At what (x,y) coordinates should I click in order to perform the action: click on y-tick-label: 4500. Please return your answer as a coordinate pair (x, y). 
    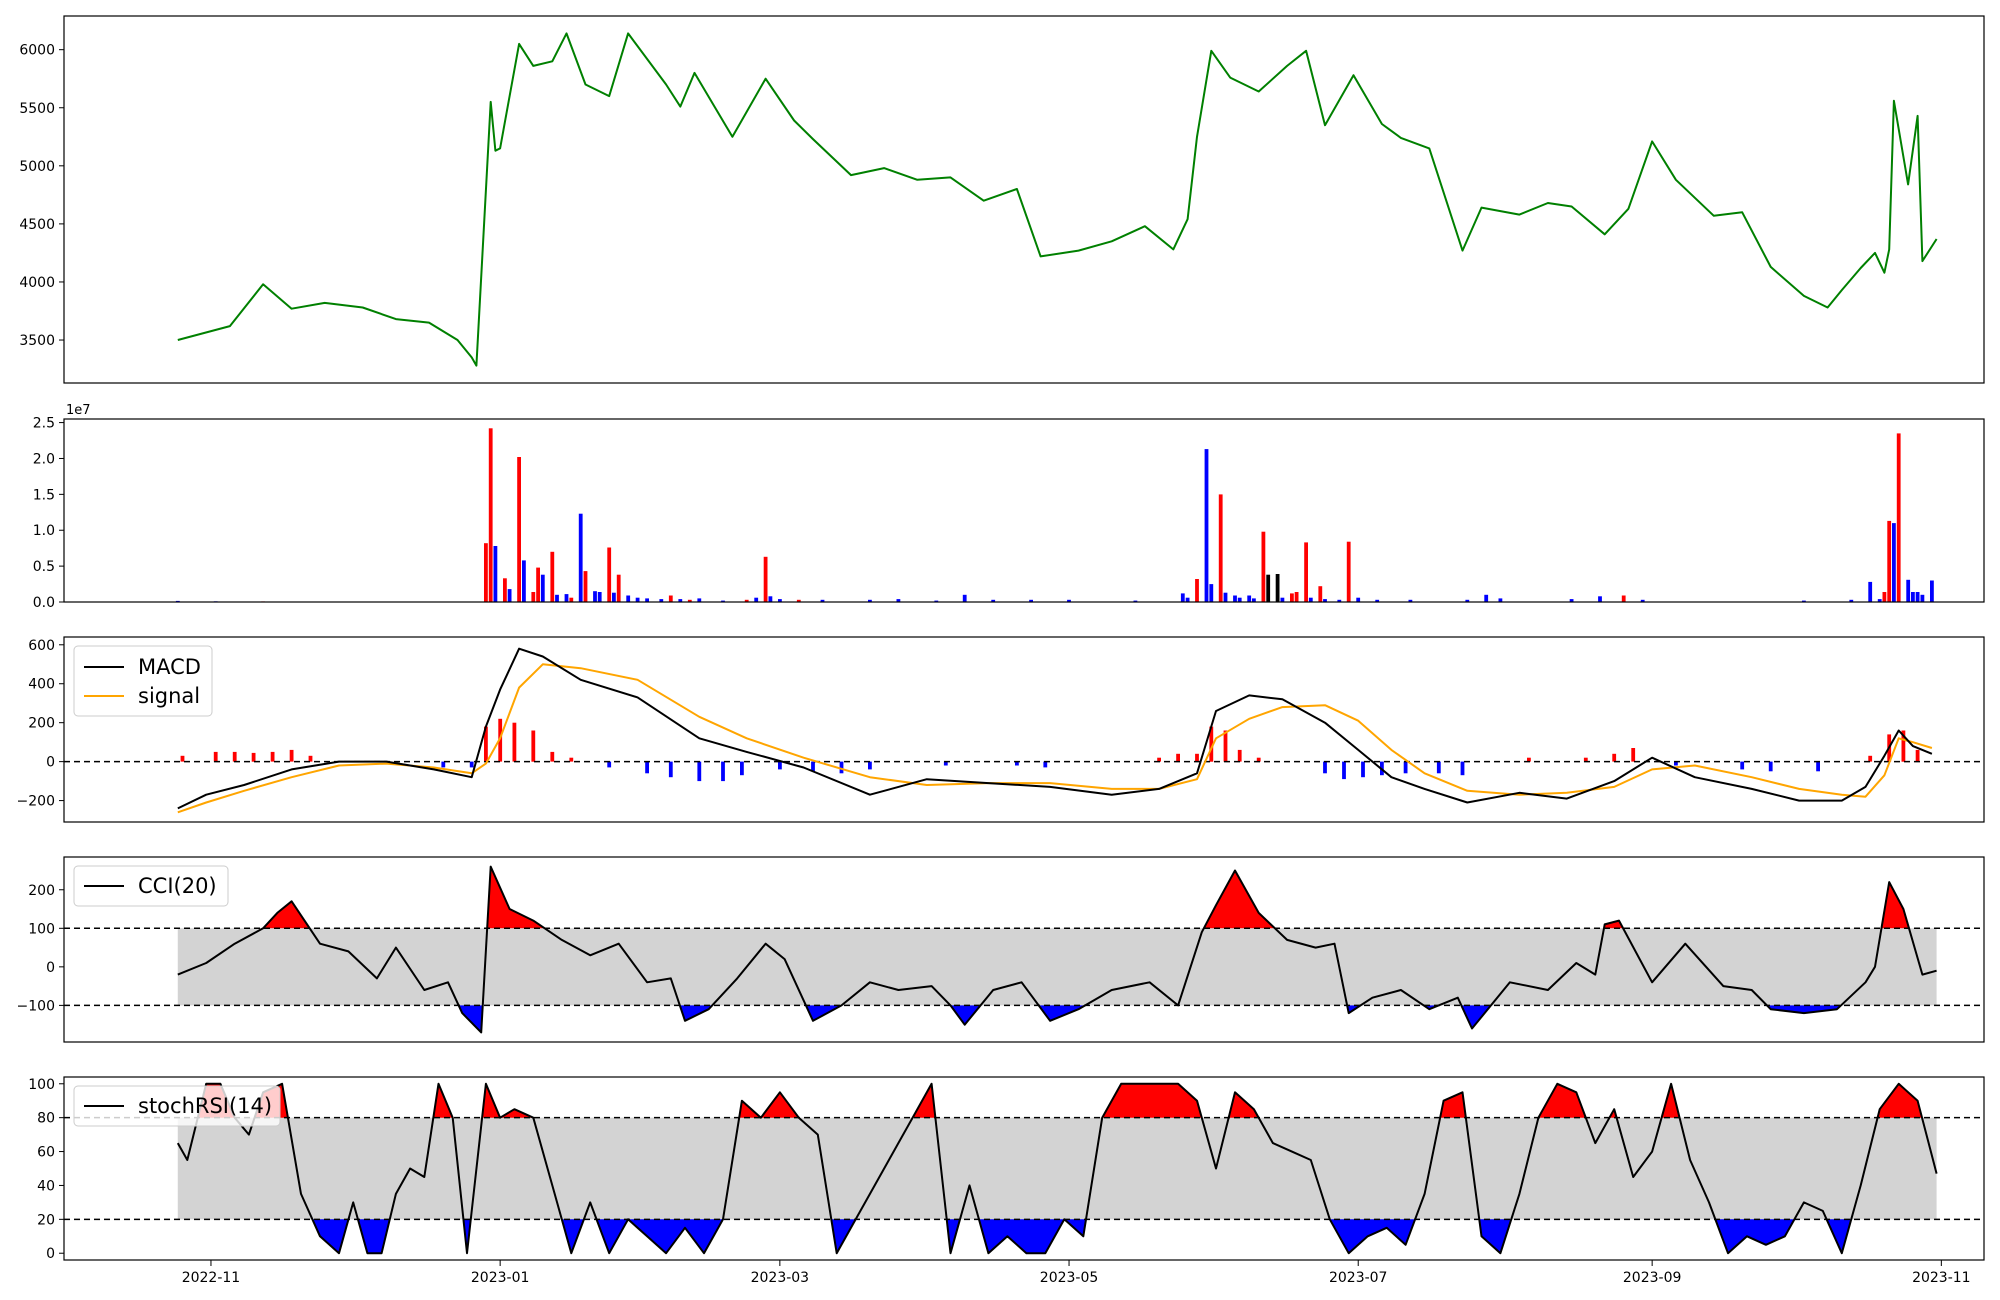
    Looking at the image, I should click on (37, 225).